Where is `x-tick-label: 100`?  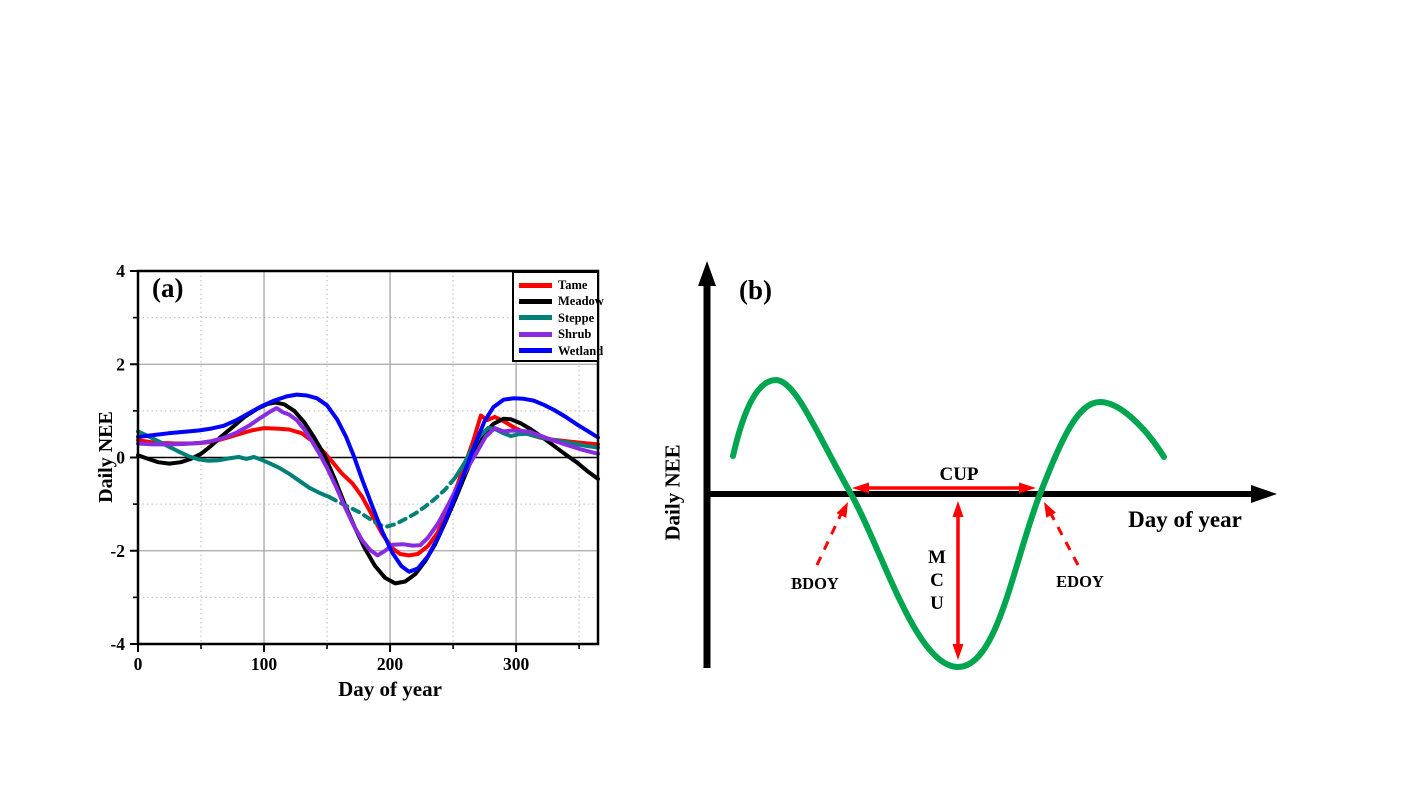 x-tick-label: 100 is located at coordinates (264, 664).